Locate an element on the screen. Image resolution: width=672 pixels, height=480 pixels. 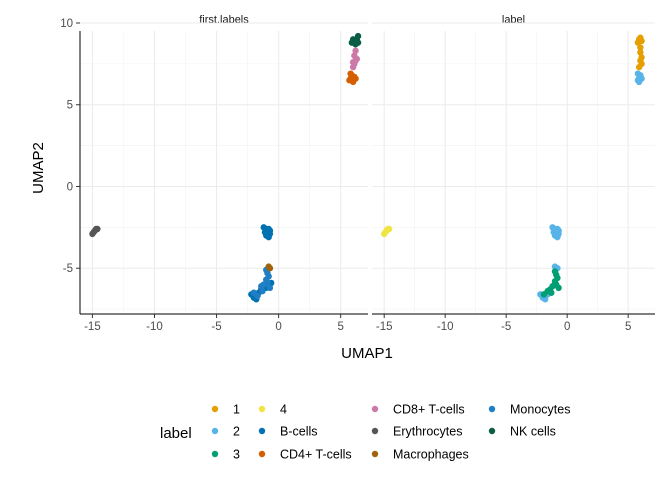
legend-label: 1 is located at coordinates (236, 410).